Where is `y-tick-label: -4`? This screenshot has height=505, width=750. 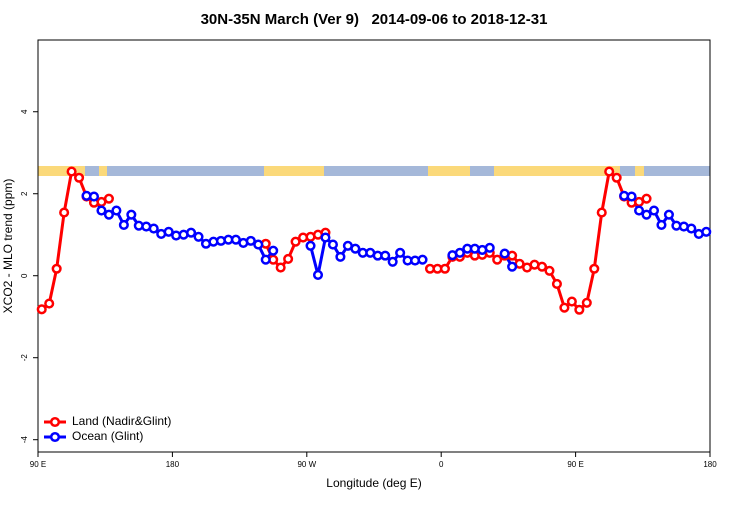
y-tick-label: -4 is located at coordinates (24, 440).